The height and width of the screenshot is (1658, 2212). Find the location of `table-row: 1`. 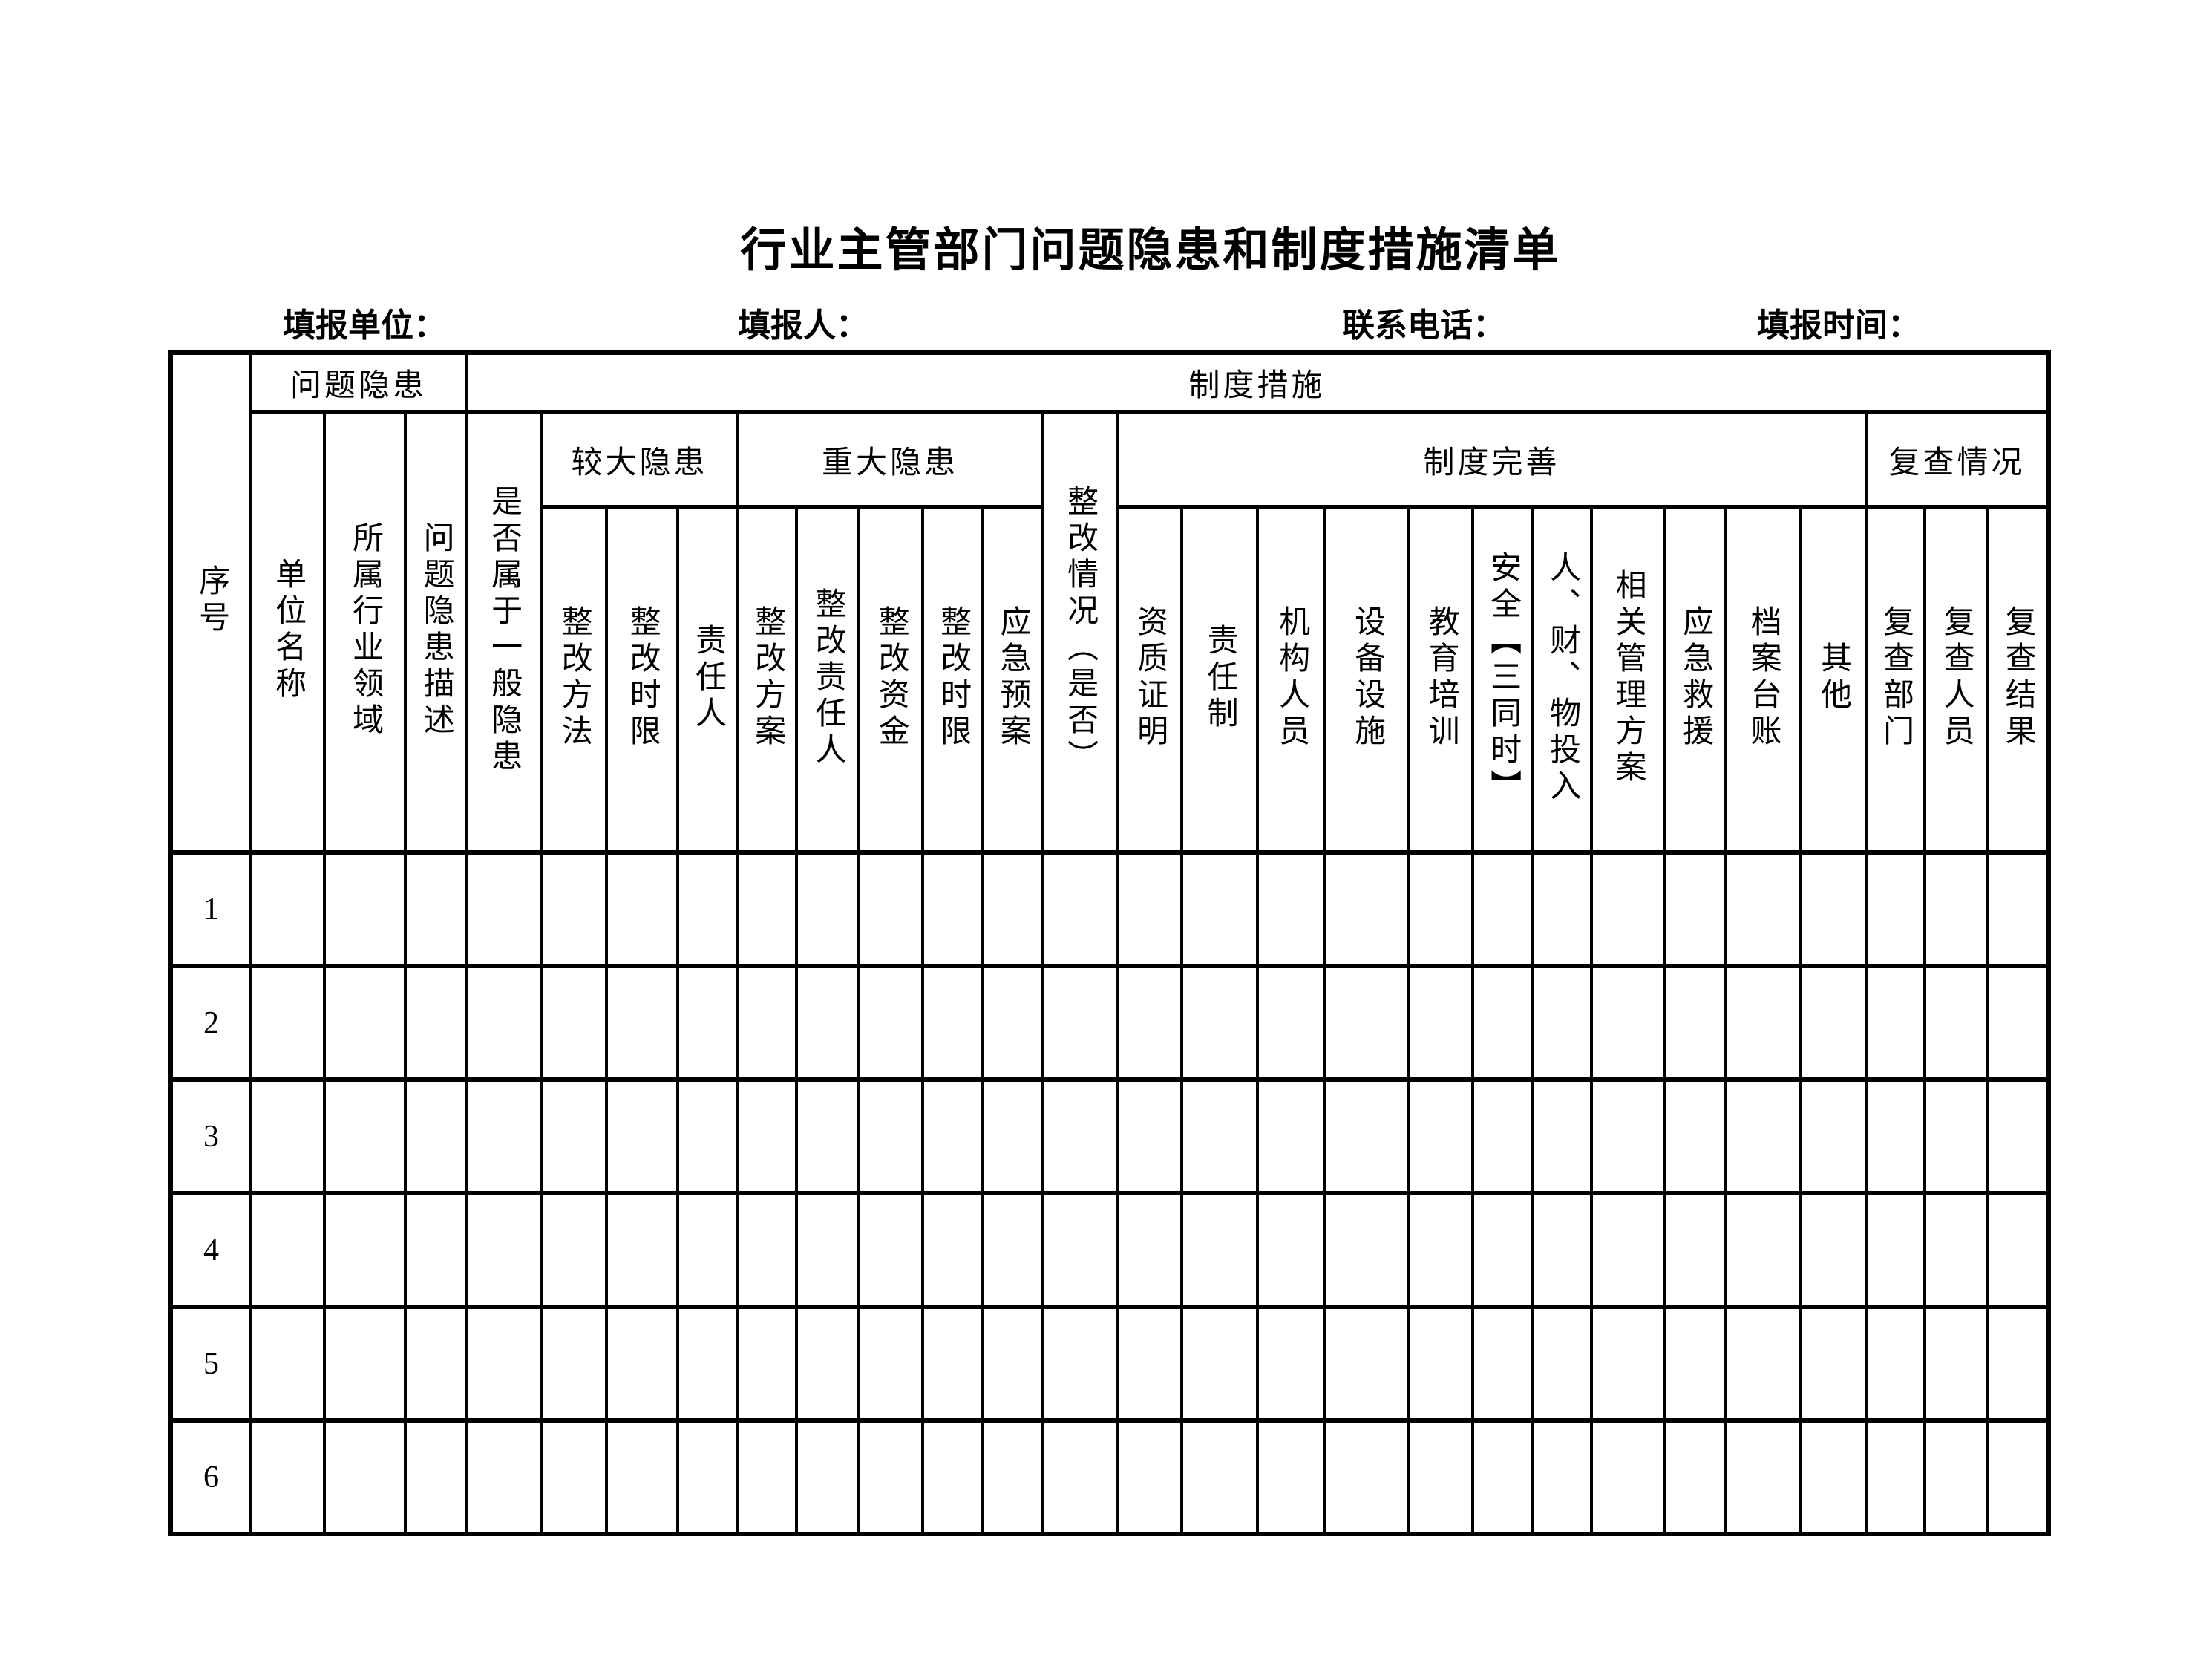

table-row: 1 is located at coordinates (1110, 909).